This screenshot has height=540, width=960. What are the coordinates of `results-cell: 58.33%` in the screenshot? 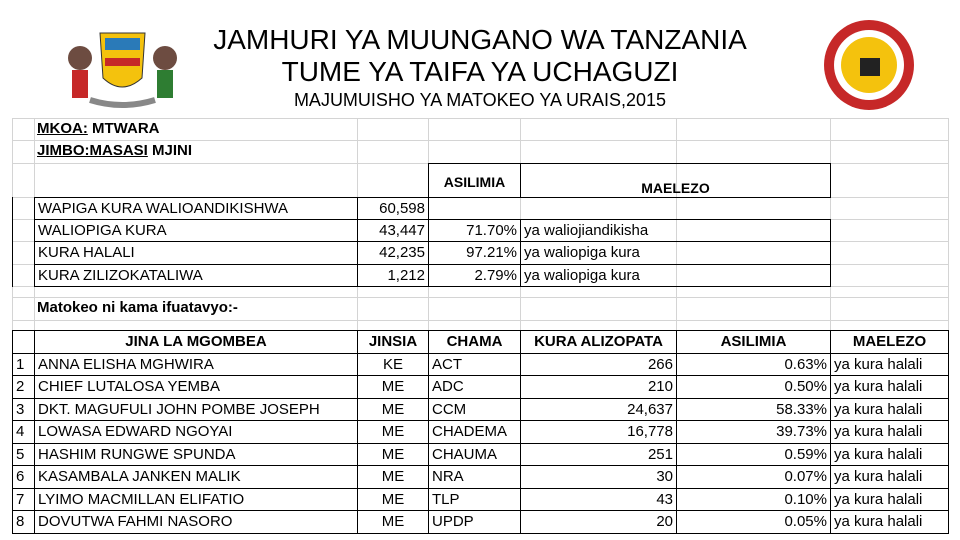 It's located at (753, 409).